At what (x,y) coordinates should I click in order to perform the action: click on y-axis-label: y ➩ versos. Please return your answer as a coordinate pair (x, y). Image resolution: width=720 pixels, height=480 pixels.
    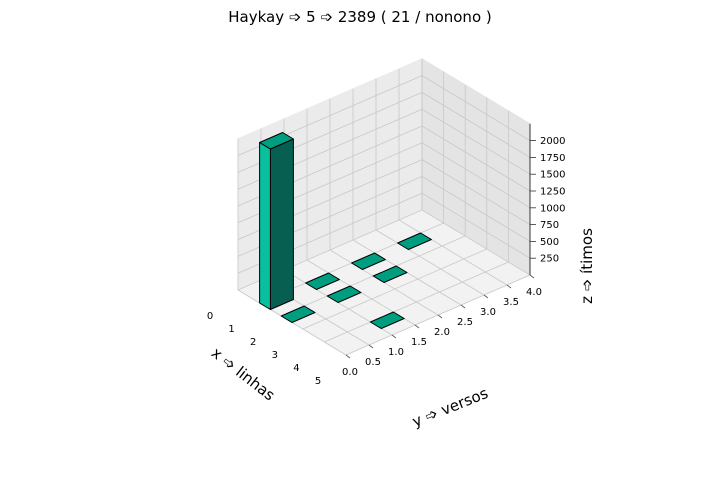
    Looking at the image, I should click on (450, 407).